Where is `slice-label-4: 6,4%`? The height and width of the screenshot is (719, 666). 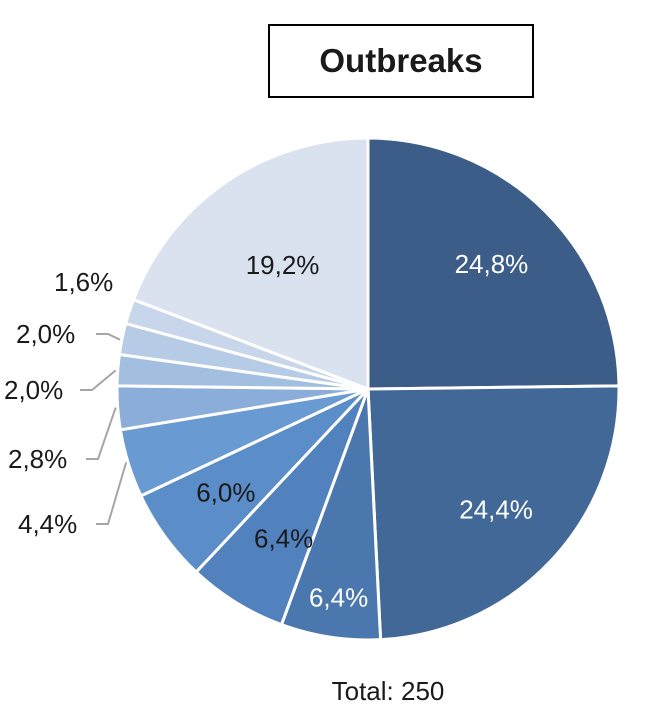 slice-label-4: 6,4% is located at coordinates (283, 539).